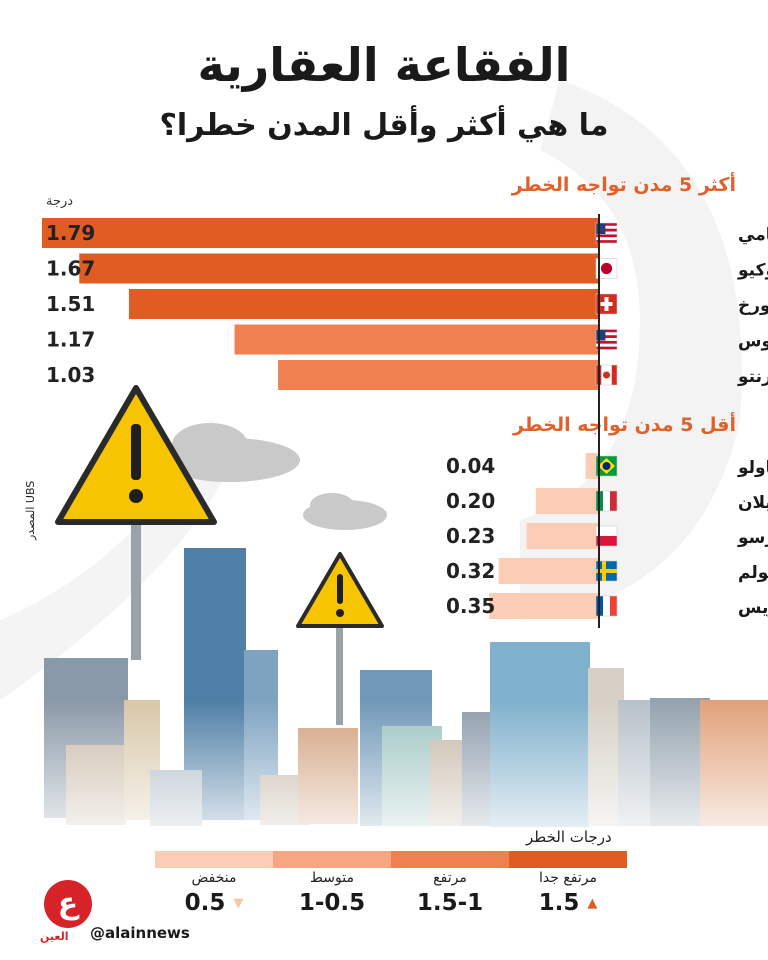  I want to click on jp-flag-icon, so click(606, 268).